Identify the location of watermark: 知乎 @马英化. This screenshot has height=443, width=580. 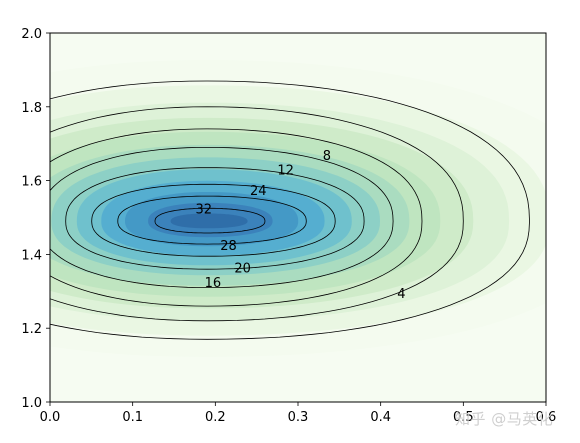
(504, 419).